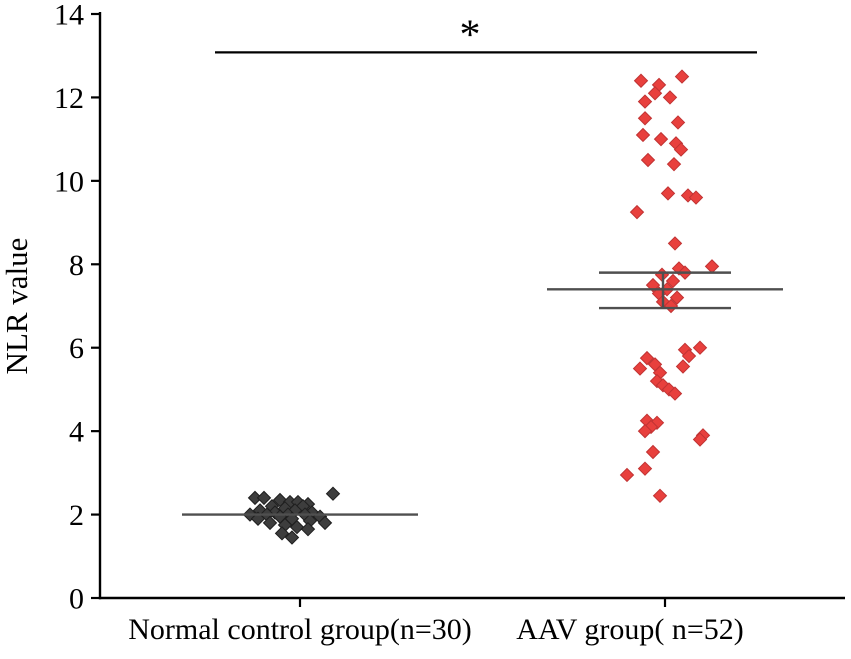 The width and height of the screenshot is (851, 659). I want to click on y-tick-label: 14, so click(69, 16).